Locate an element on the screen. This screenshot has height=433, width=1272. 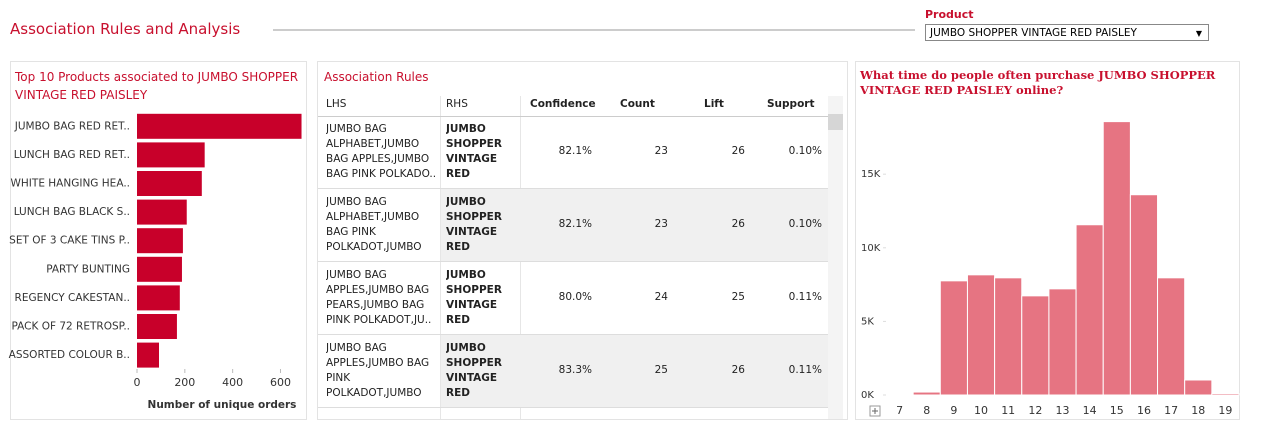
x-tick-label: 7 is located at coordinates (899, 410).